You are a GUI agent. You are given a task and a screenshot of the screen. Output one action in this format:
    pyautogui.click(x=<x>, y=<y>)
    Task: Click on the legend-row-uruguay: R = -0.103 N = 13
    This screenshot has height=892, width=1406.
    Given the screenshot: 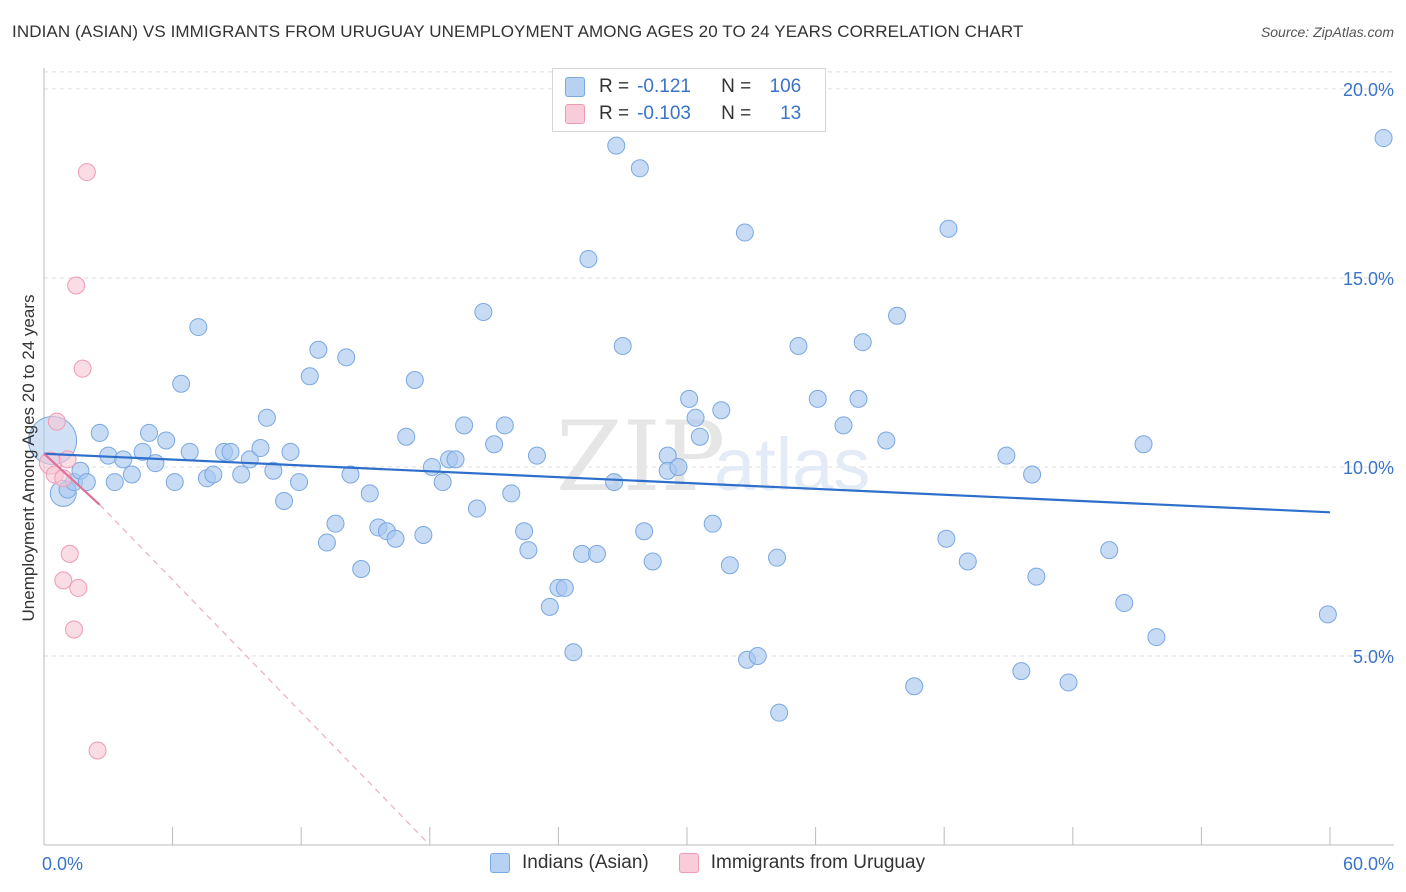 What is the action you would take?
    pyautogui.click(x=683, y=114)
    